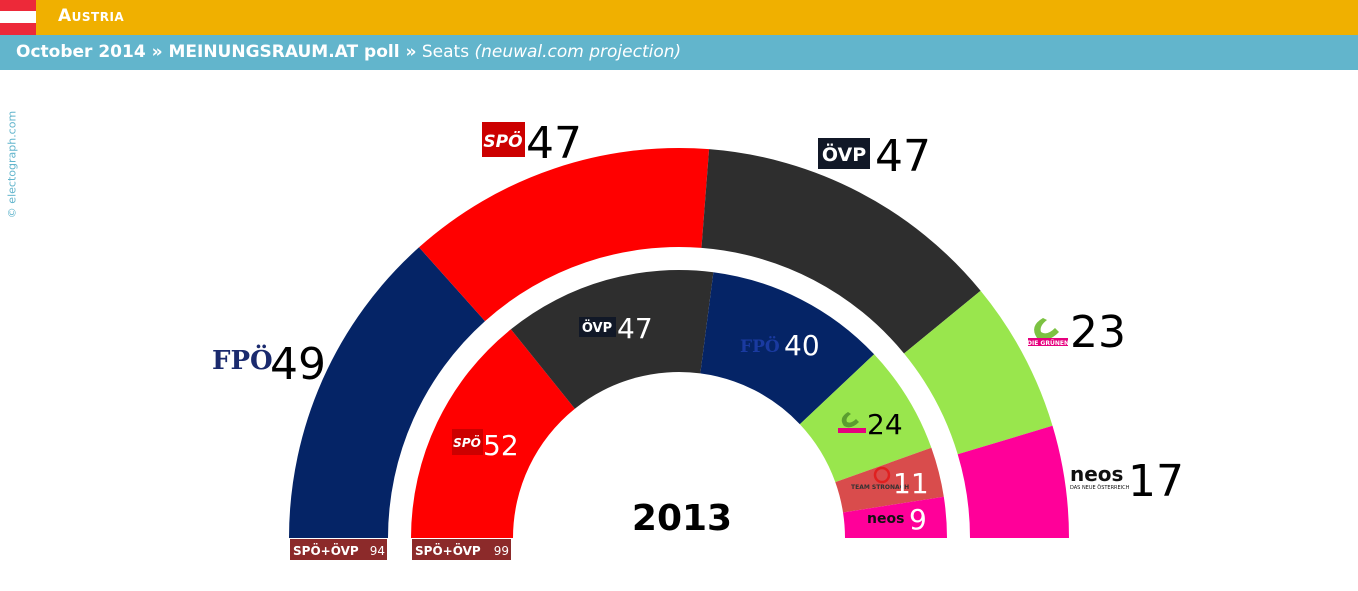 Image resolution: width=1358 pixels, height=591 pixels. I want to click on grune-inner-label: 24, so click(870, 424).